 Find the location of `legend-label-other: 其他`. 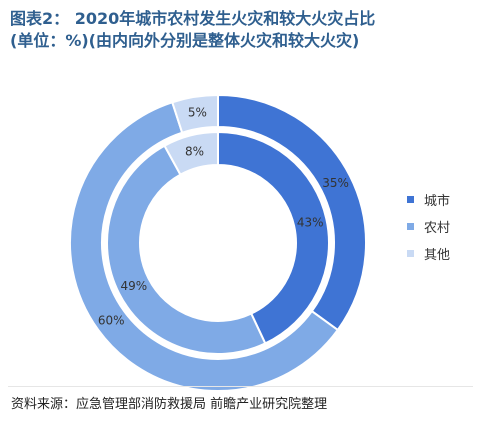

legend-label-other: 其他 is located at coordinates (437, 255).